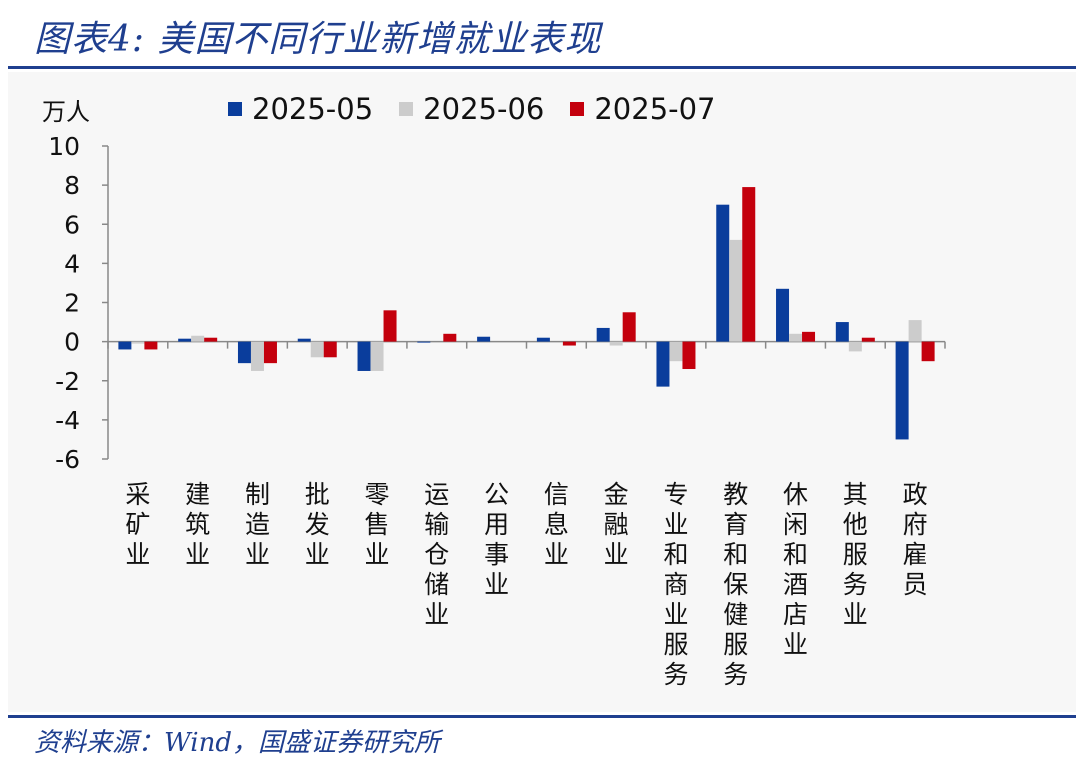 This screenshot has height=761, width=1080. I want to click on y-tick-label: 0, so click(72, 342).